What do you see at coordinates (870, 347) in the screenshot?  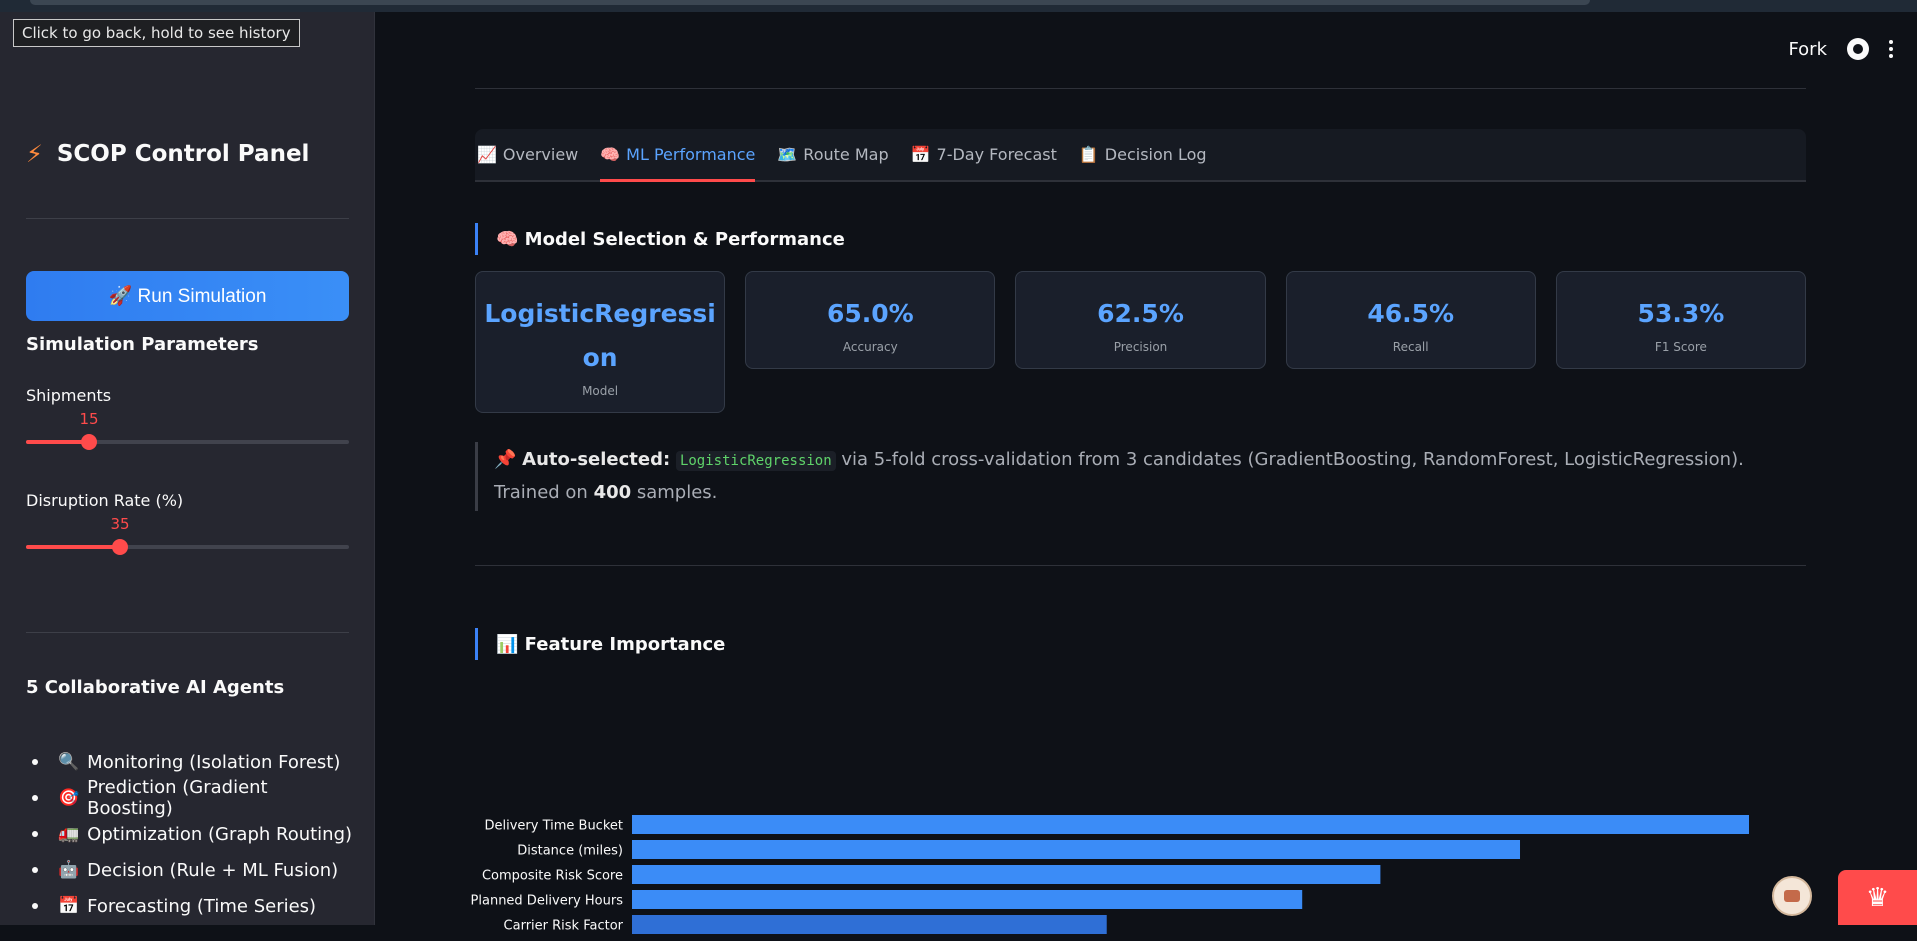 I see `metric-label: Accuracy` at bounding box center [870, 347].